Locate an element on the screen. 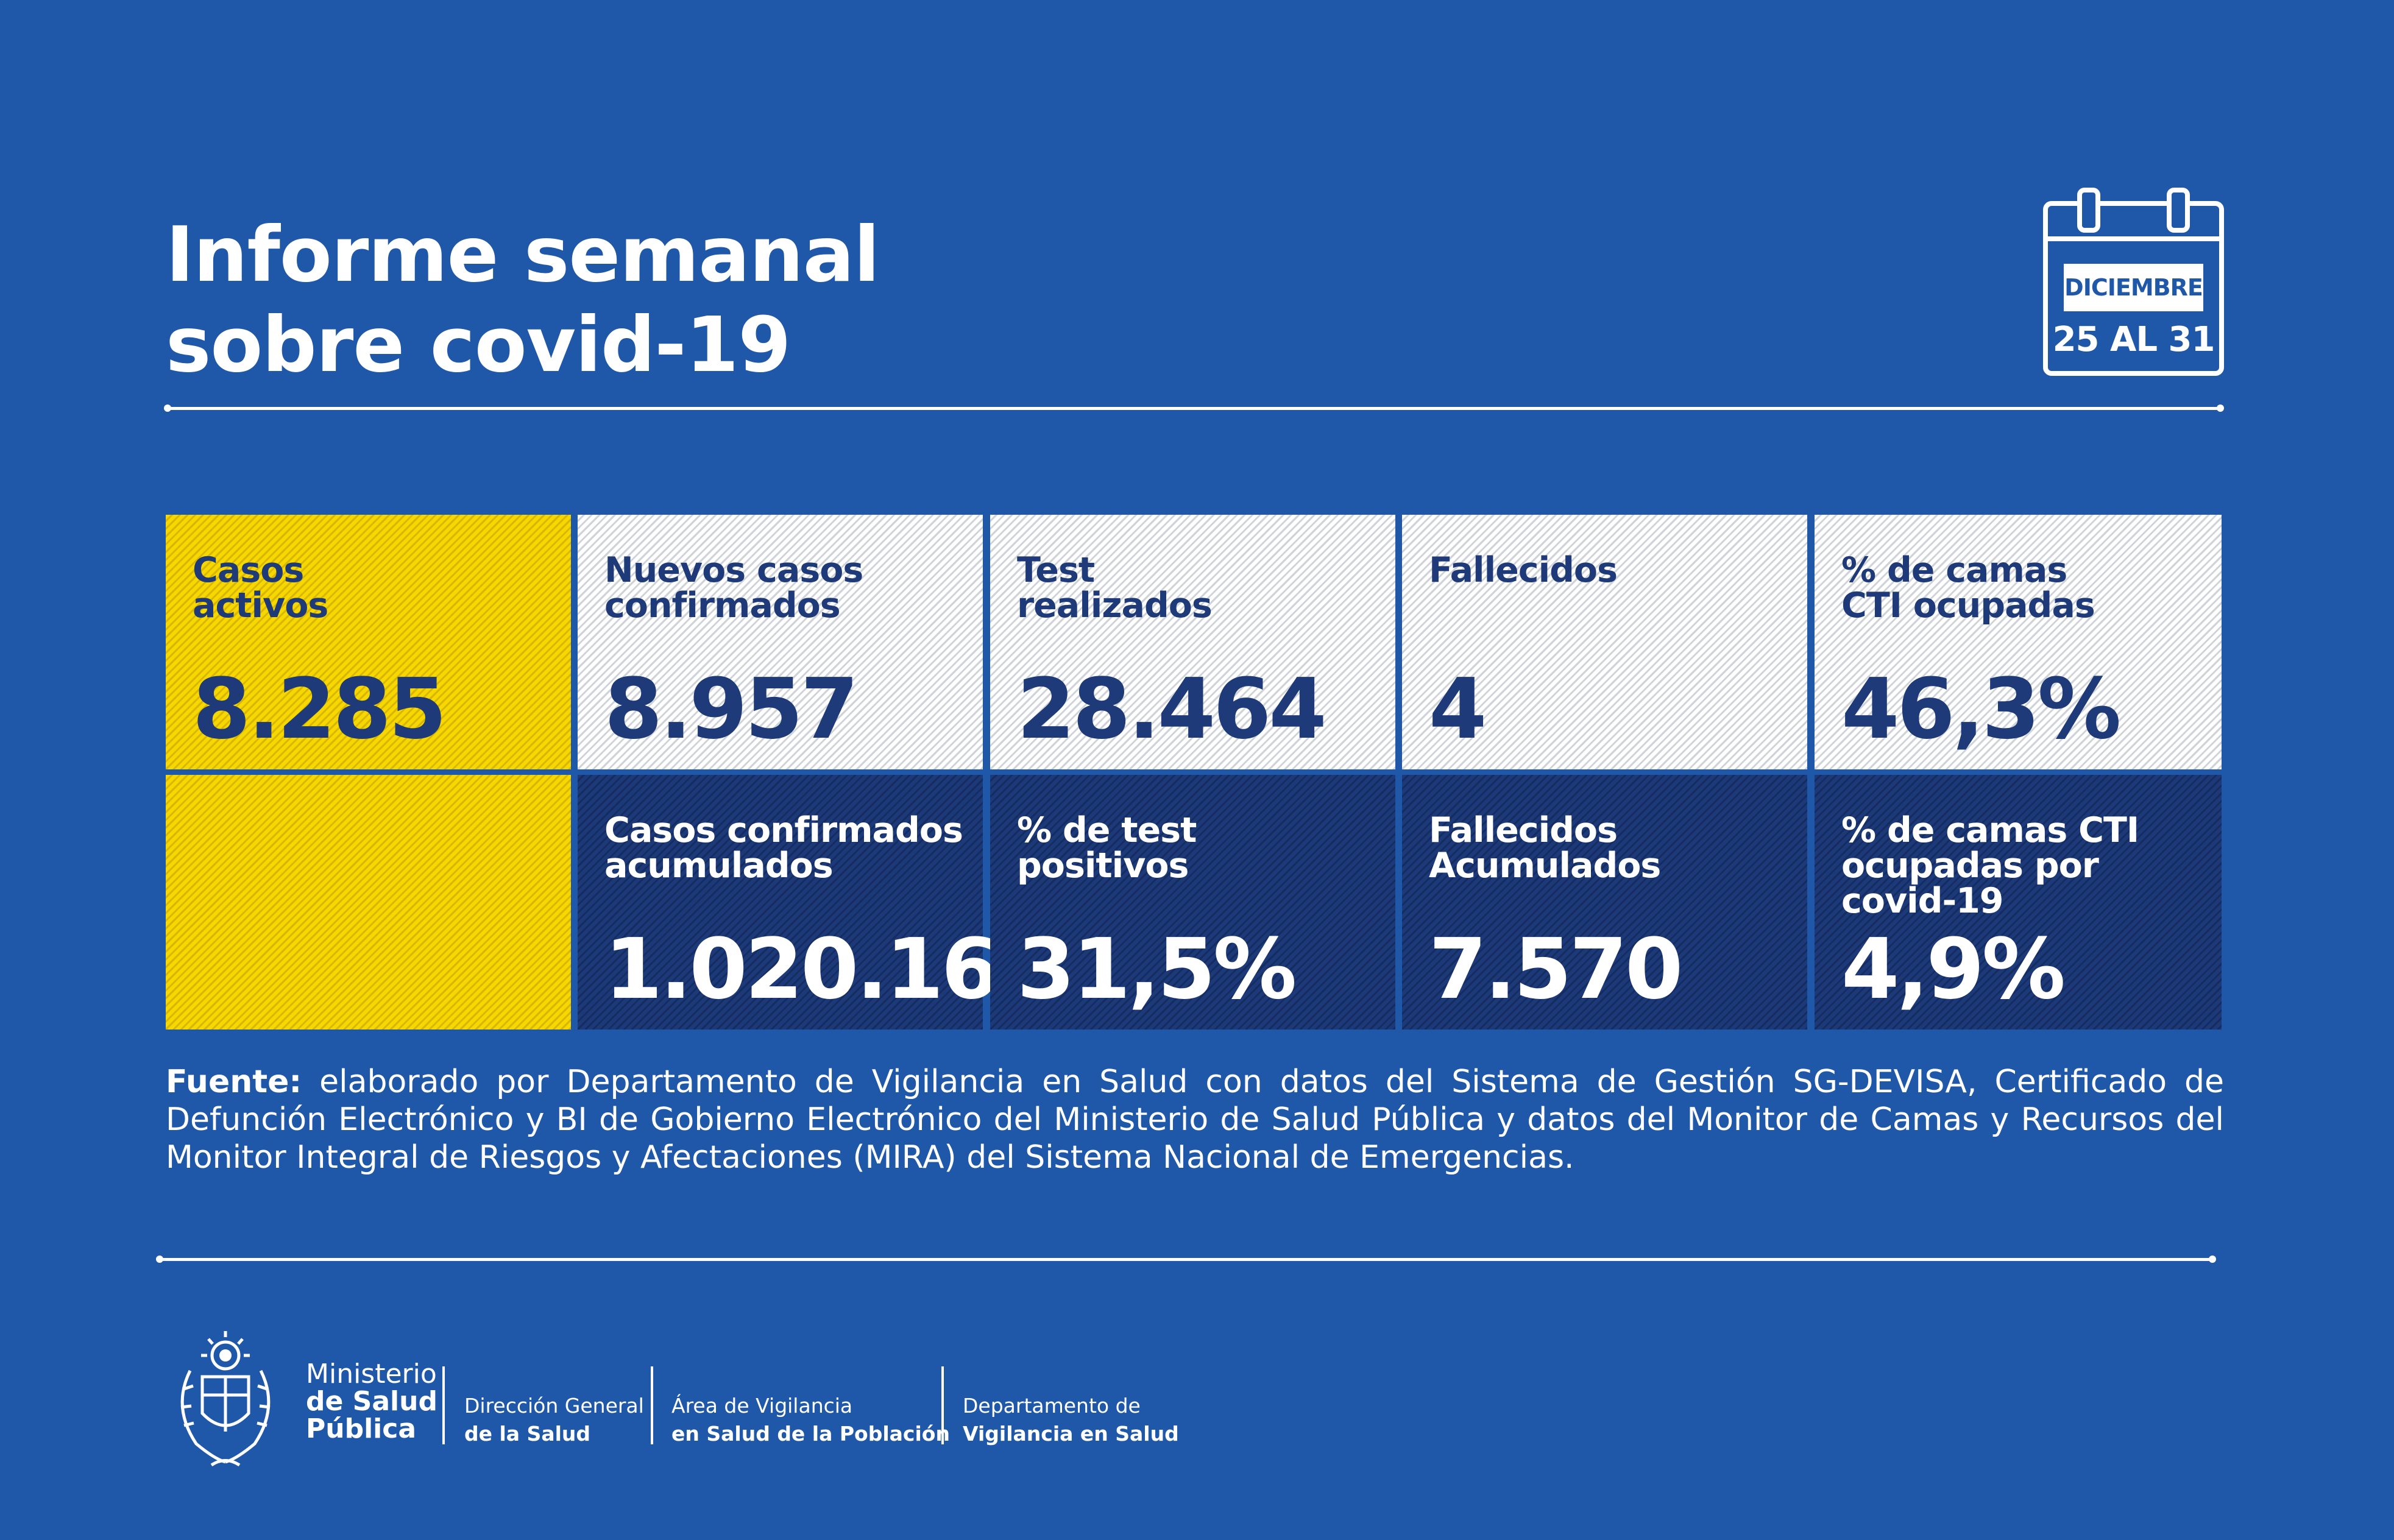 The height and width of the screenshot is (1540, 2394). stat-casos-activos-extension is located at coordinates (369, 903).